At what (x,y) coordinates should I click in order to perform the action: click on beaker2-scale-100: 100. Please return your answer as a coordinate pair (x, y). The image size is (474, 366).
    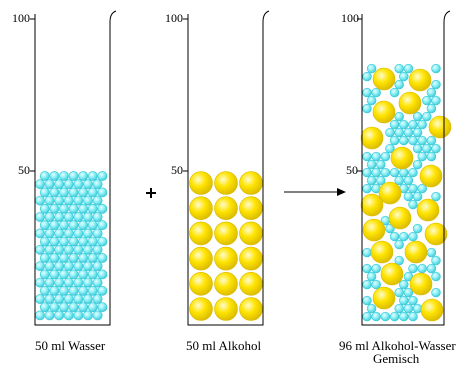
    Looking at the image, I should click on (174, 18).